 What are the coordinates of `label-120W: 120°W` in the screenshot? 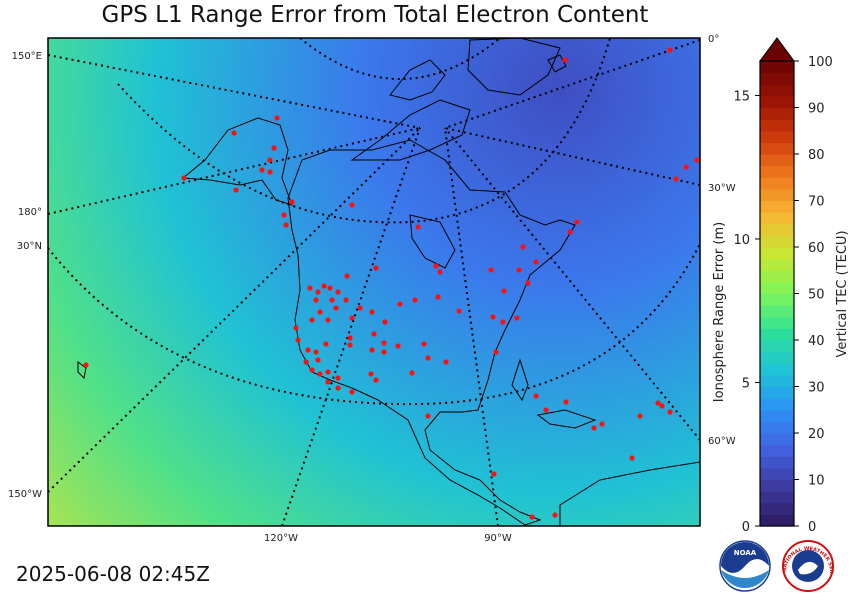 It's located at (281, 538).